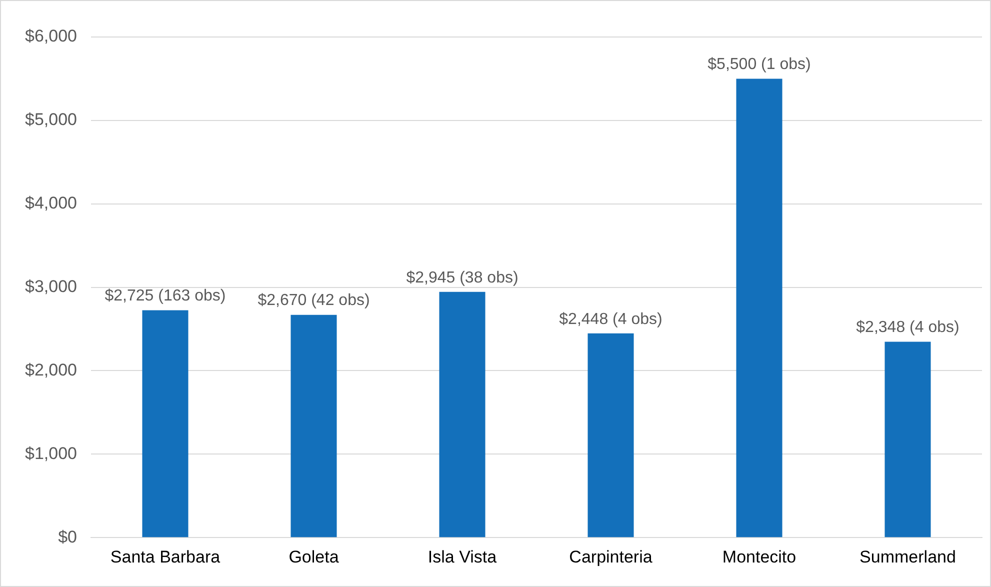 This screenshot has height=587, width=991. What do you see at coordinates (908, 327) in the screenshot?
I see `data-label: $2,348 (4 obs)` at bounding box center [908, 327].